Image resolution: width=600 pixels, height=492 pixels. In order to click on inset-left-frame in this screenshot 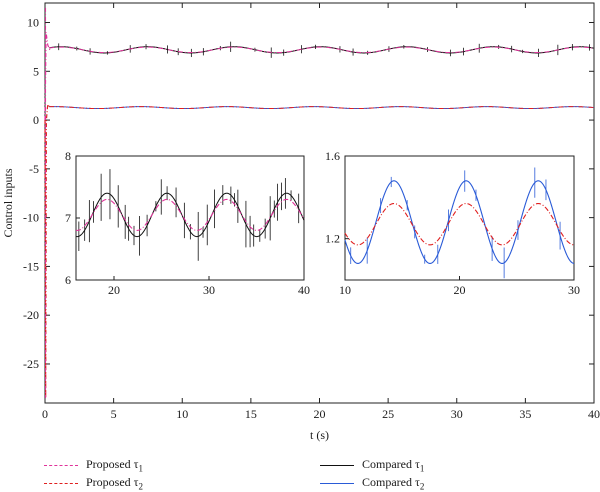, I will do `click(190, 218)`.